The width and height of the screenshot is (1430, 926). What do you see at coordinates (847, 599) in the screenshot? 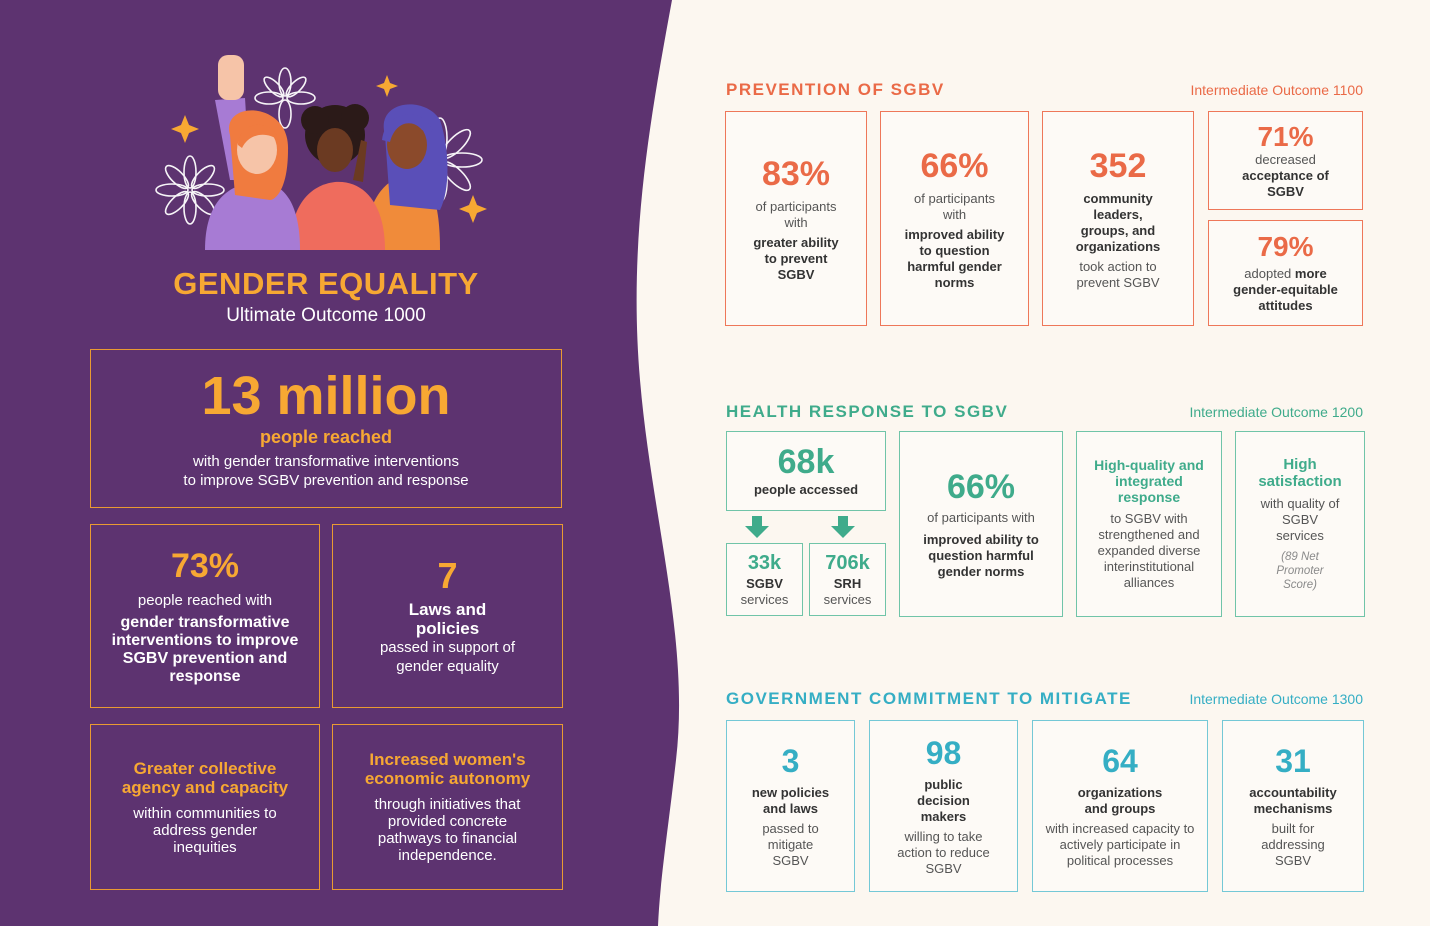
I see `health-706k-text: services` at bounding box center [847, 599].